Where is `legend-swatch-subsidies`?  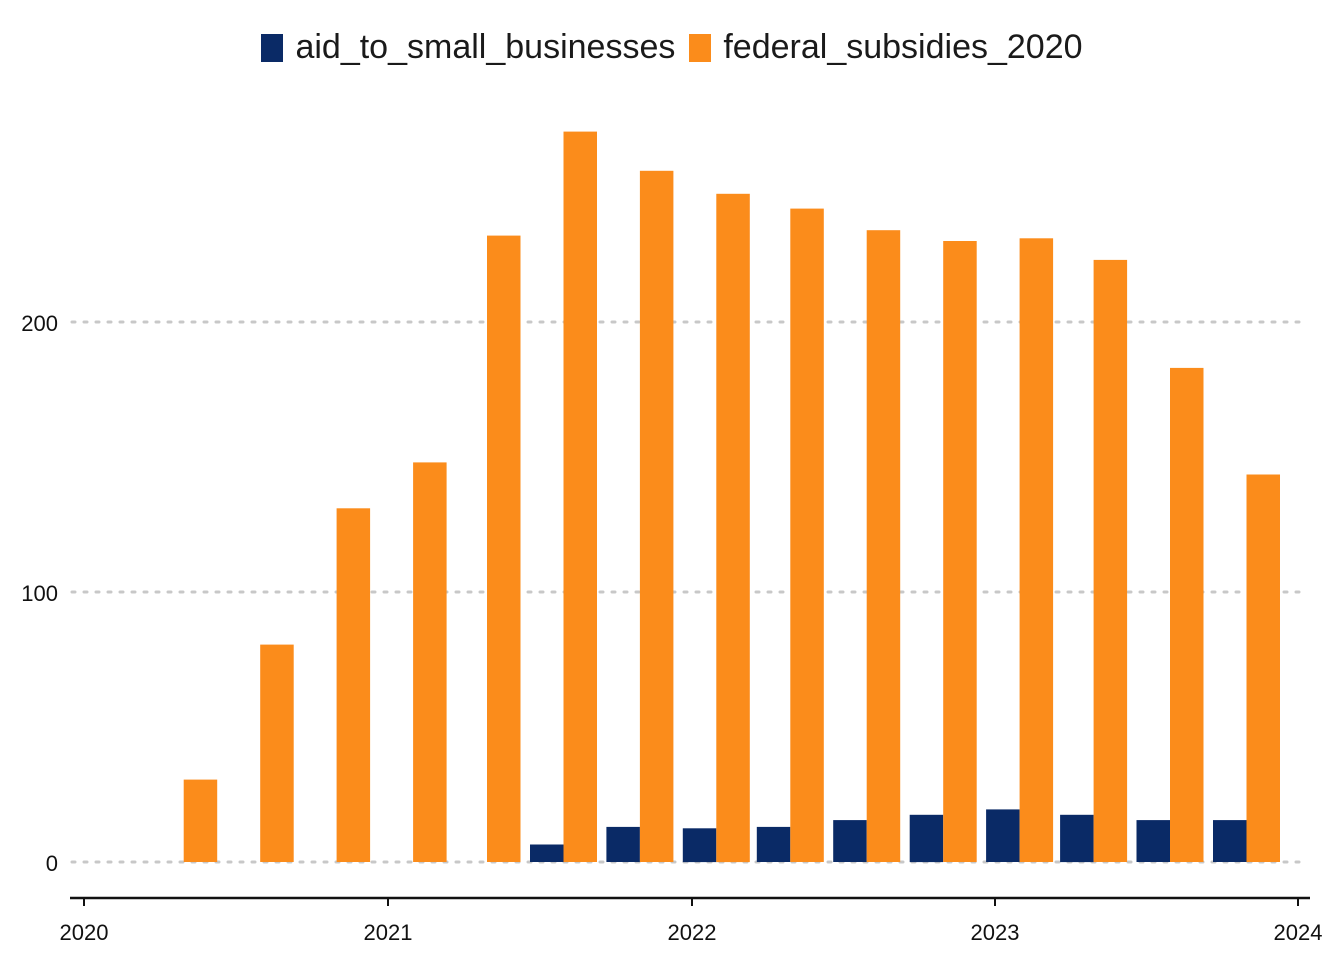 legend-swatch-subsidies is located at coordinates (700, 47).